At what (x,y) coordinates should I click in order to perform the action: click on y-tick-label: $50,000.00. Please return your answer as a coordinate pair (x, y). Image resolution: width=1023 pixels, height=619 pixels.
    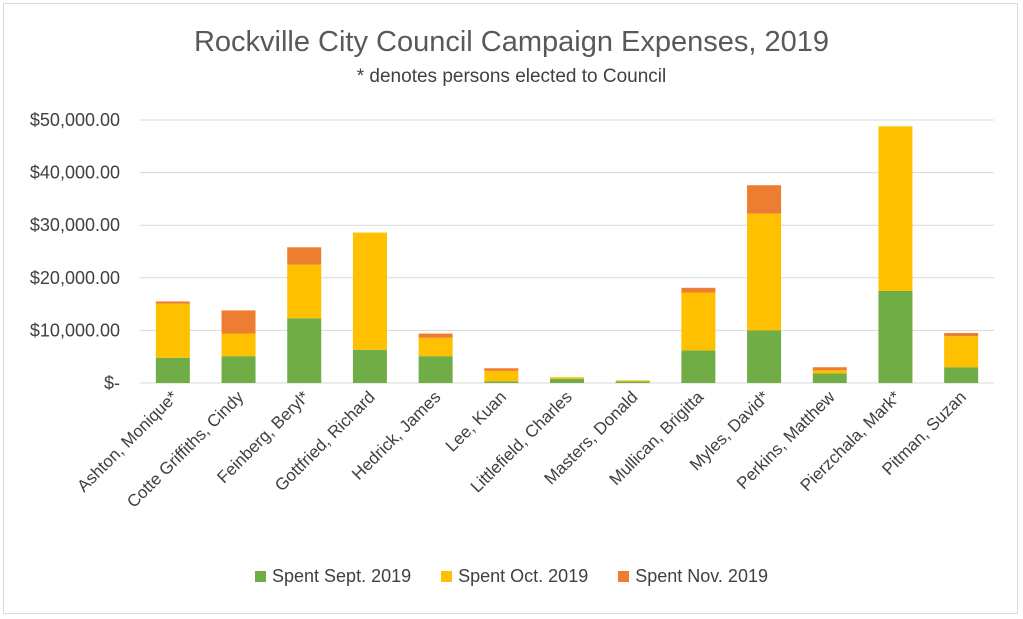
    Looking at the image, I should click on (75, 120).